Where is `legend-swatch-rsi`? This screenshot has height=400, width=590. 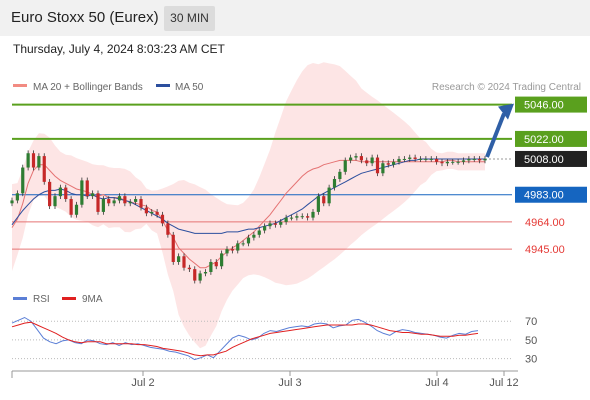
legend-swatch-rsi is located at coordinates (20, 298).